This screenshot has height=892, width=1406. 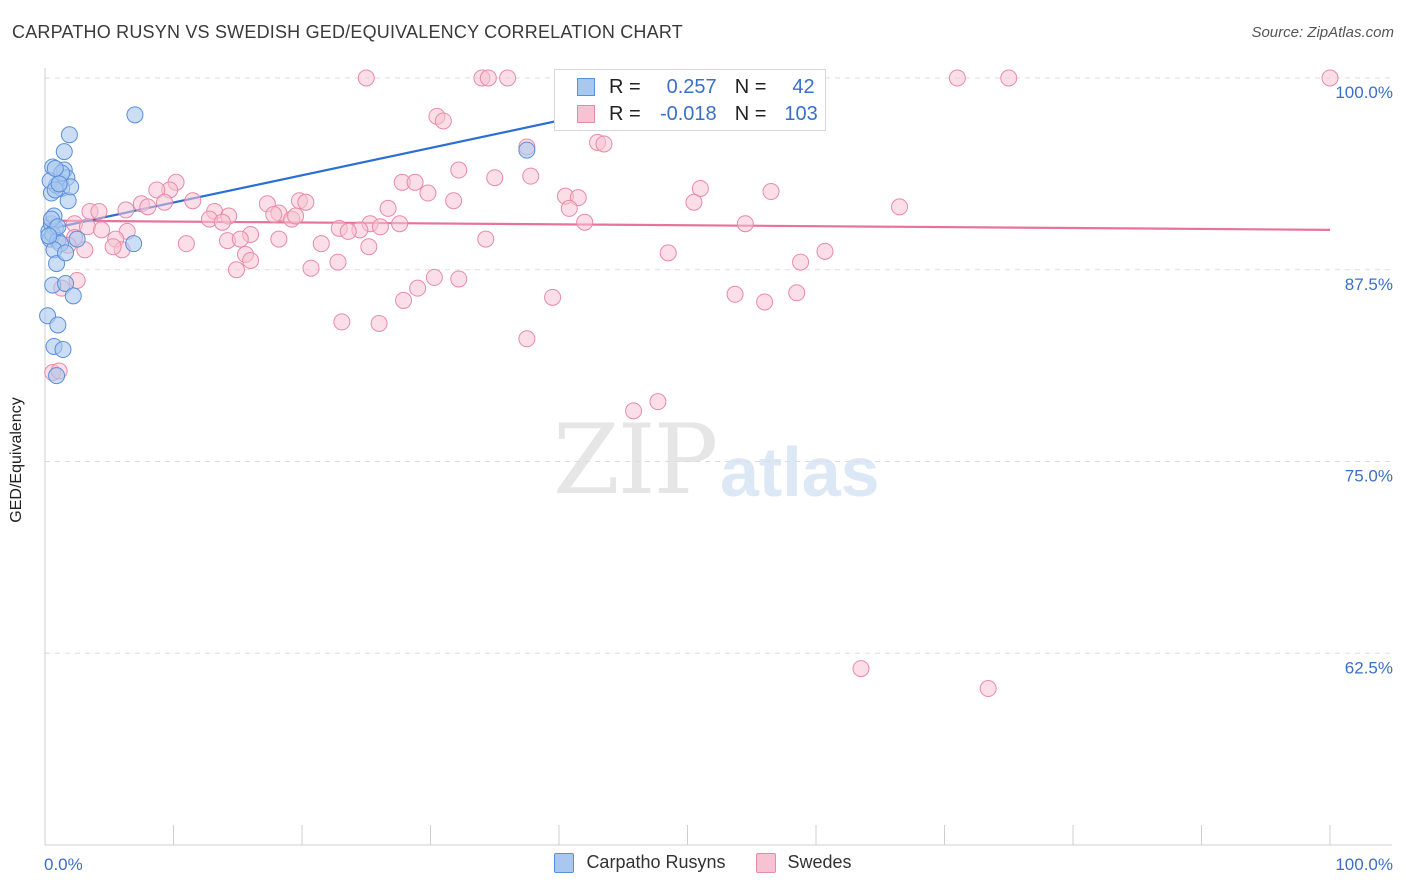 What do you see at coordinates (800, 472) in the screenshot?
I see `watermark-atlas: atlas` at bounding box center [800, 472].